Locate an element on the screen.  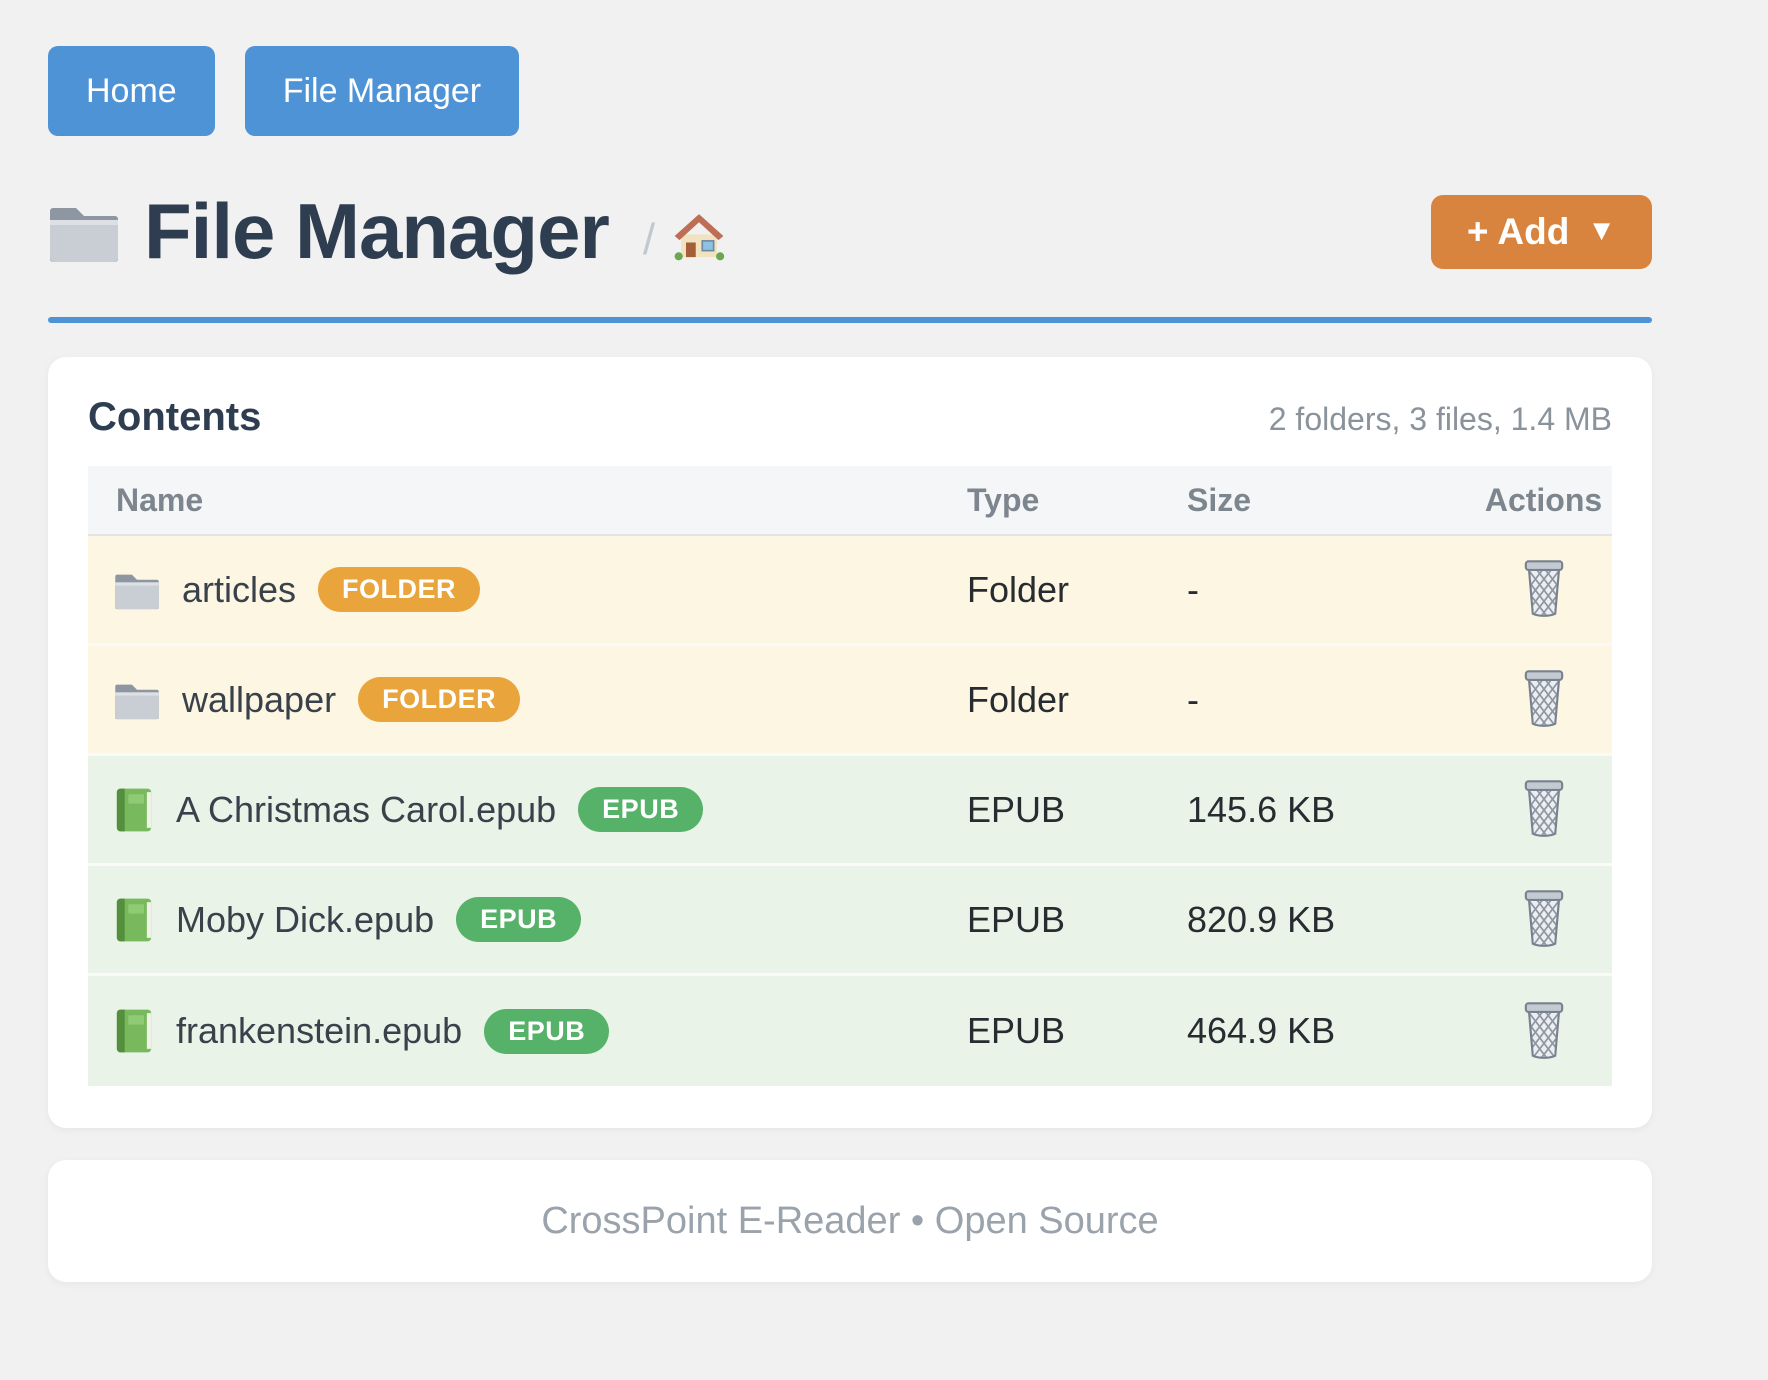
add-button-label: + Add is located at coordinates (1518, 231).